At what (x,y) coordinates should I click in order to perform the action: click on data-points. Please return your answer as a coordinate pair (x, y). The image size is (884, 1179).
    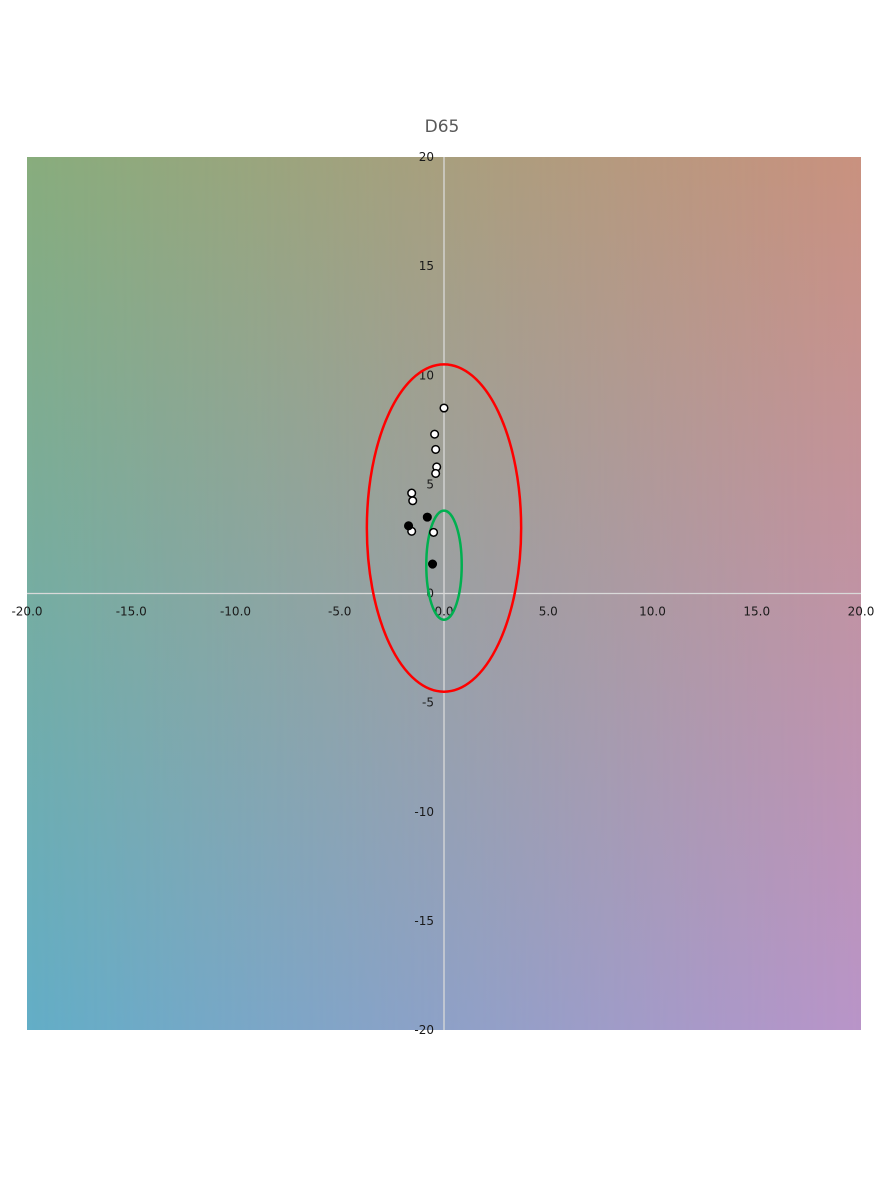
    Looking at the image, I should click on (426, 486).